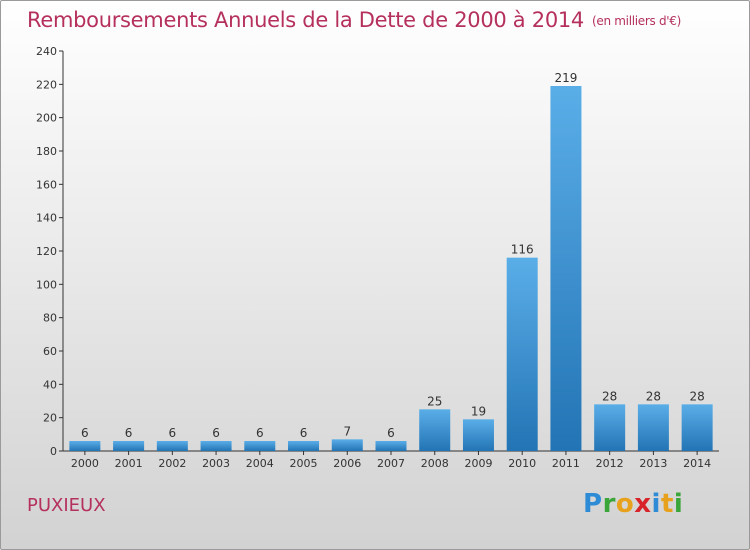  Describe the element at coordinates (593, 504) in the screenshot. I see `logo-letter: P` at that location.